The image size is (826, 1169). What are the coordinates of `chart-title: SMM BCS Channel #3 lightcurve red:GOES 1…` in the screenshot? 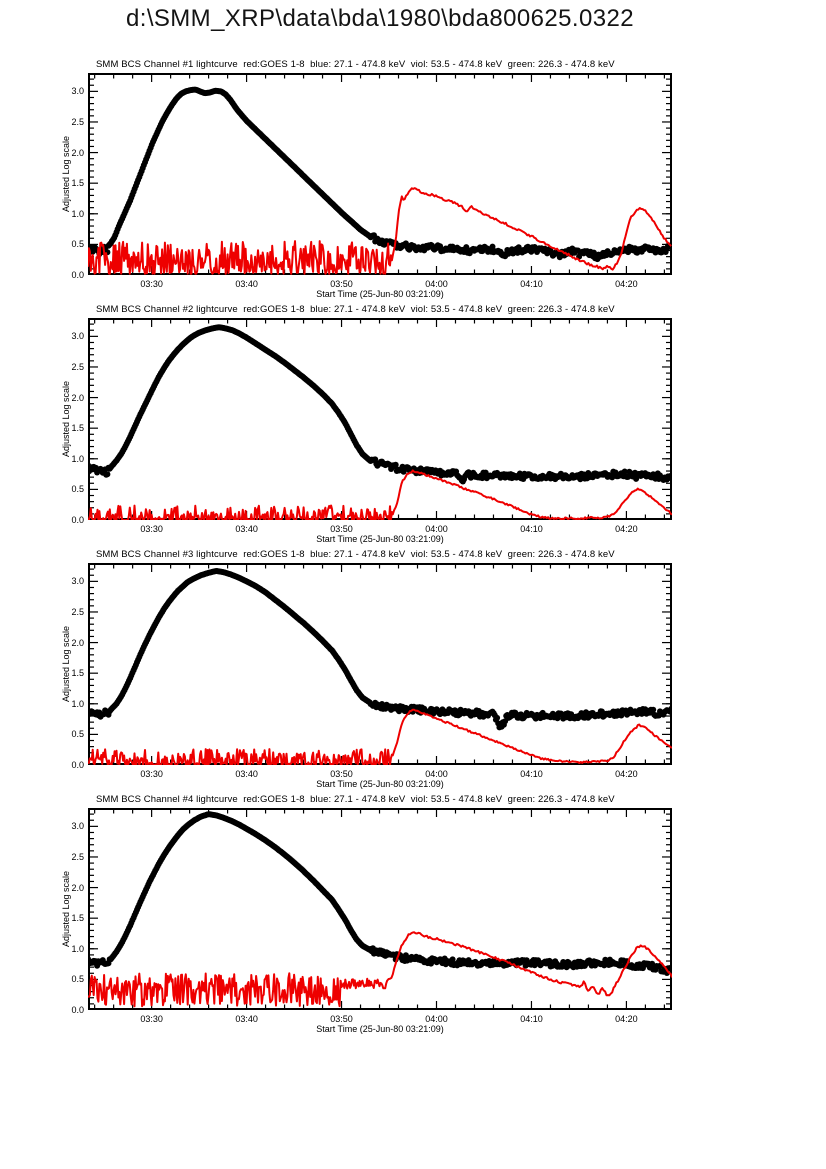 It's located at (355, 554).